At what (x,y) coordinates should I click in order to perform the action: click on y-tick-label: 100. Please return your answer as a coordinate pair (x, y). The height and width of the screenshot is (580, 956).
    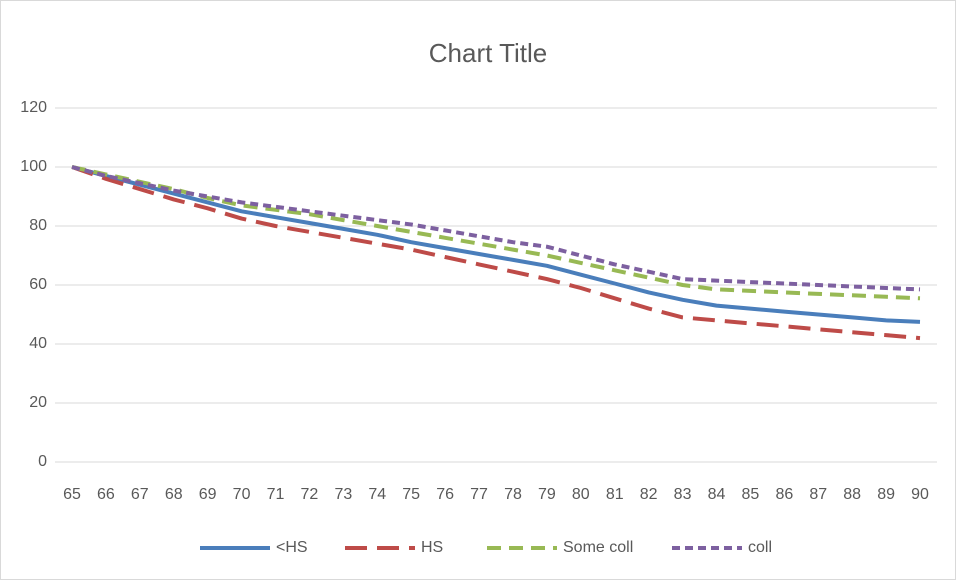
    Looking at the image, I should click on (33, 166).